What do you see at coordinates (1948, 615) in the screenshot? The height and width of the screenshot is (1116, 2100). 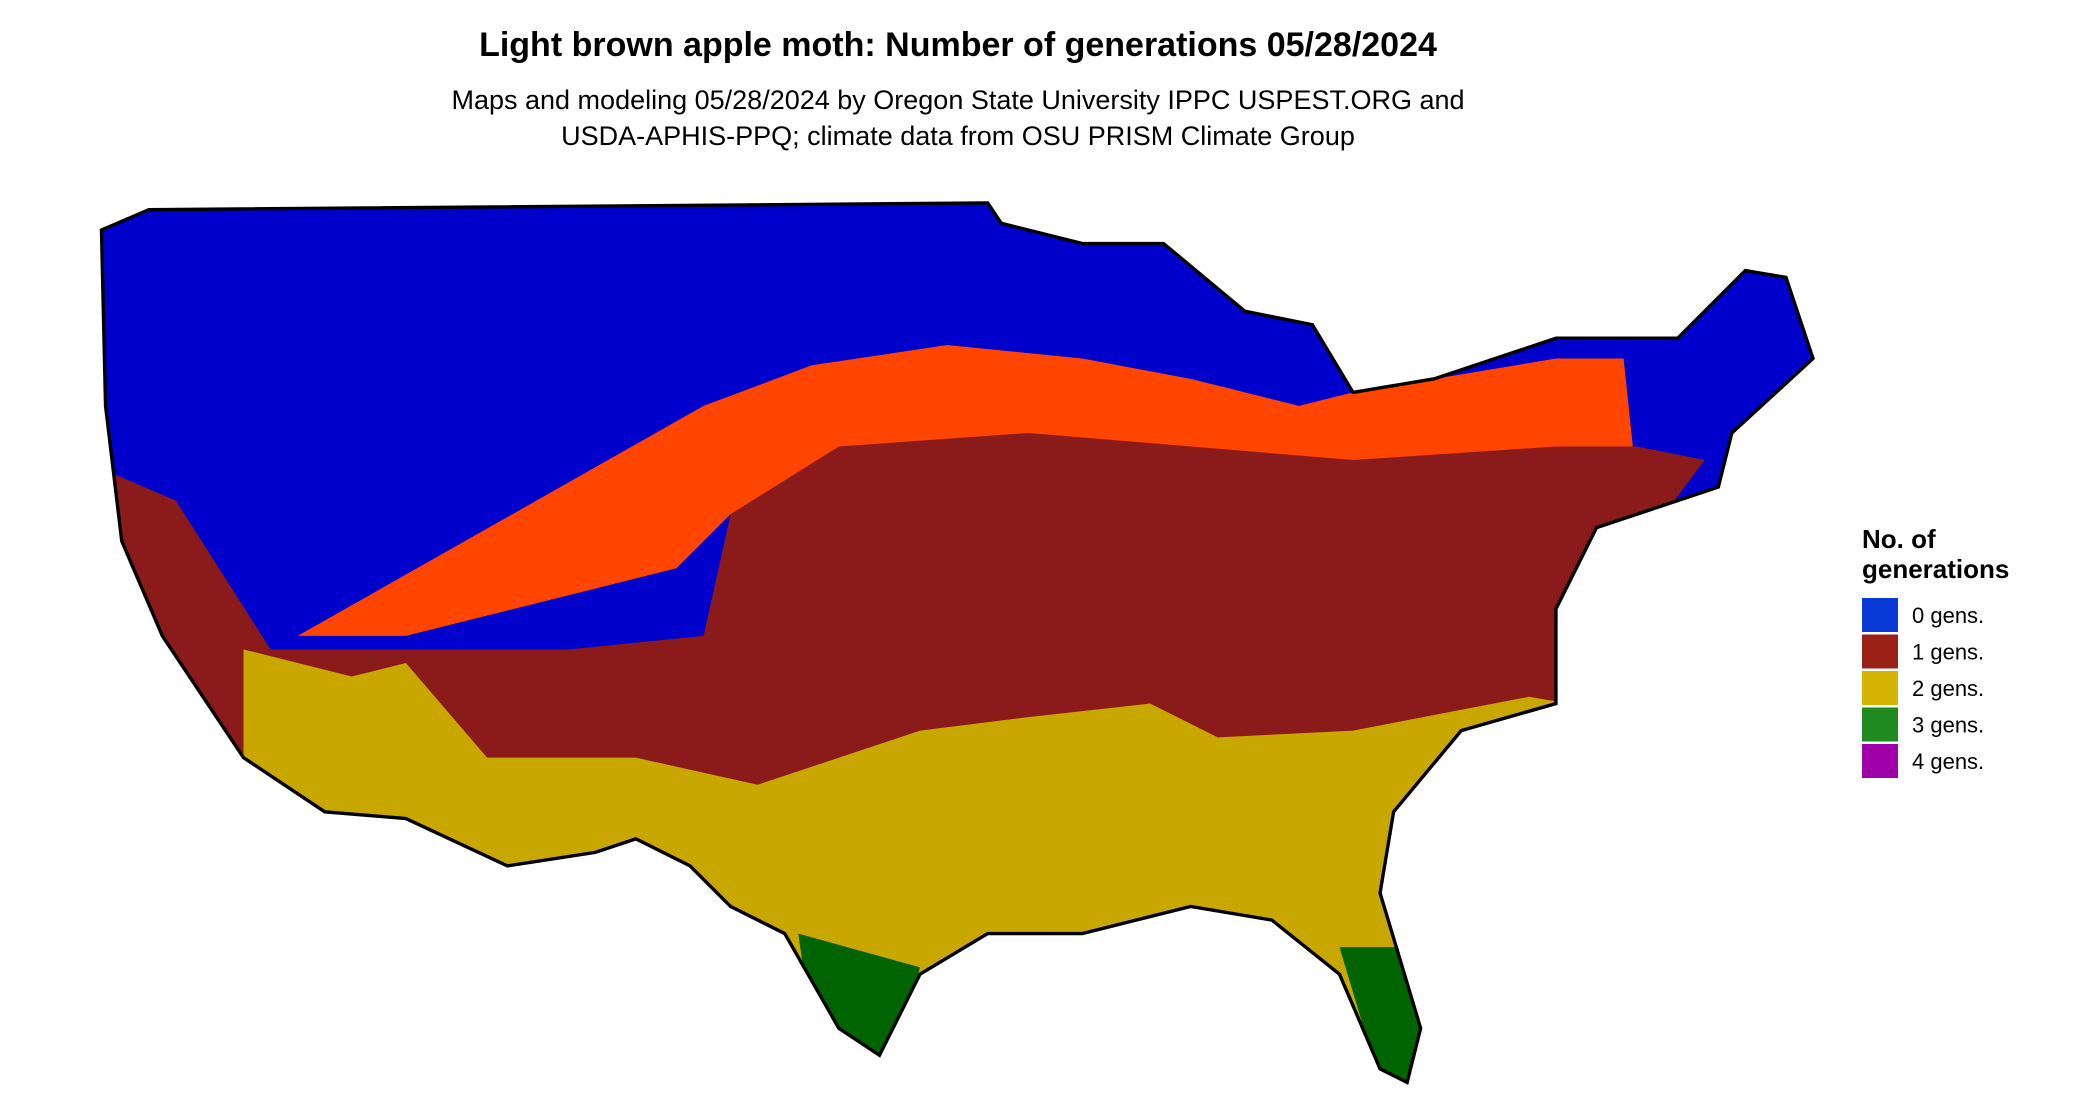 I see `legend-label: 0 gens.` at bounding box center [1948, 615].